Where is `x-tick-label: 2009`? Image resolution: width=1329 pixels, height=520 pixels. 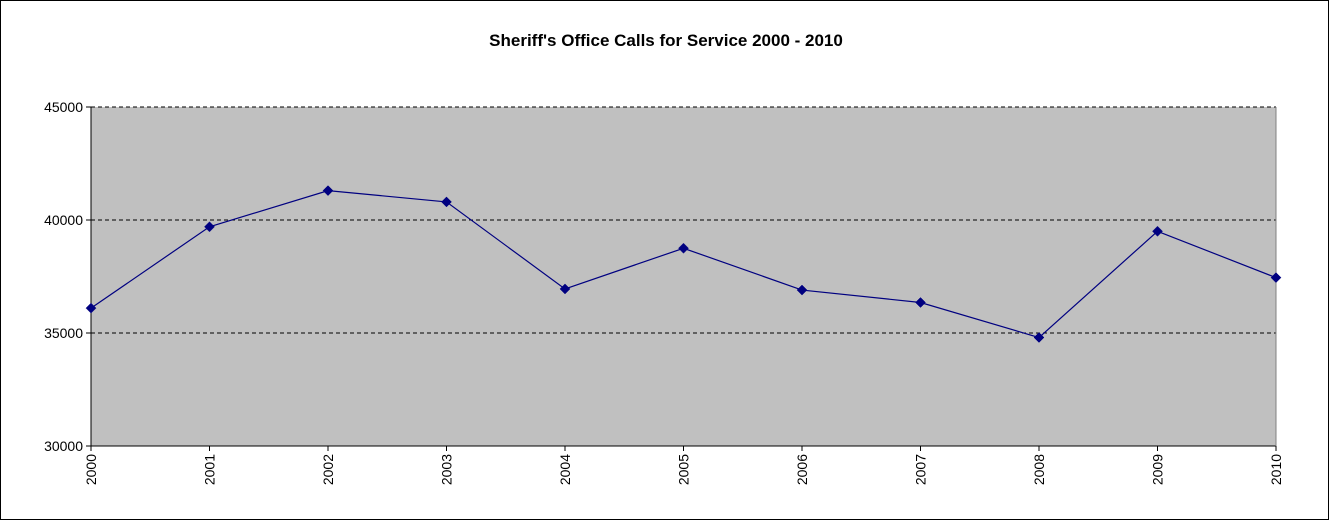
x-tick-label: 2009 is located at coordinates (1158, 469).